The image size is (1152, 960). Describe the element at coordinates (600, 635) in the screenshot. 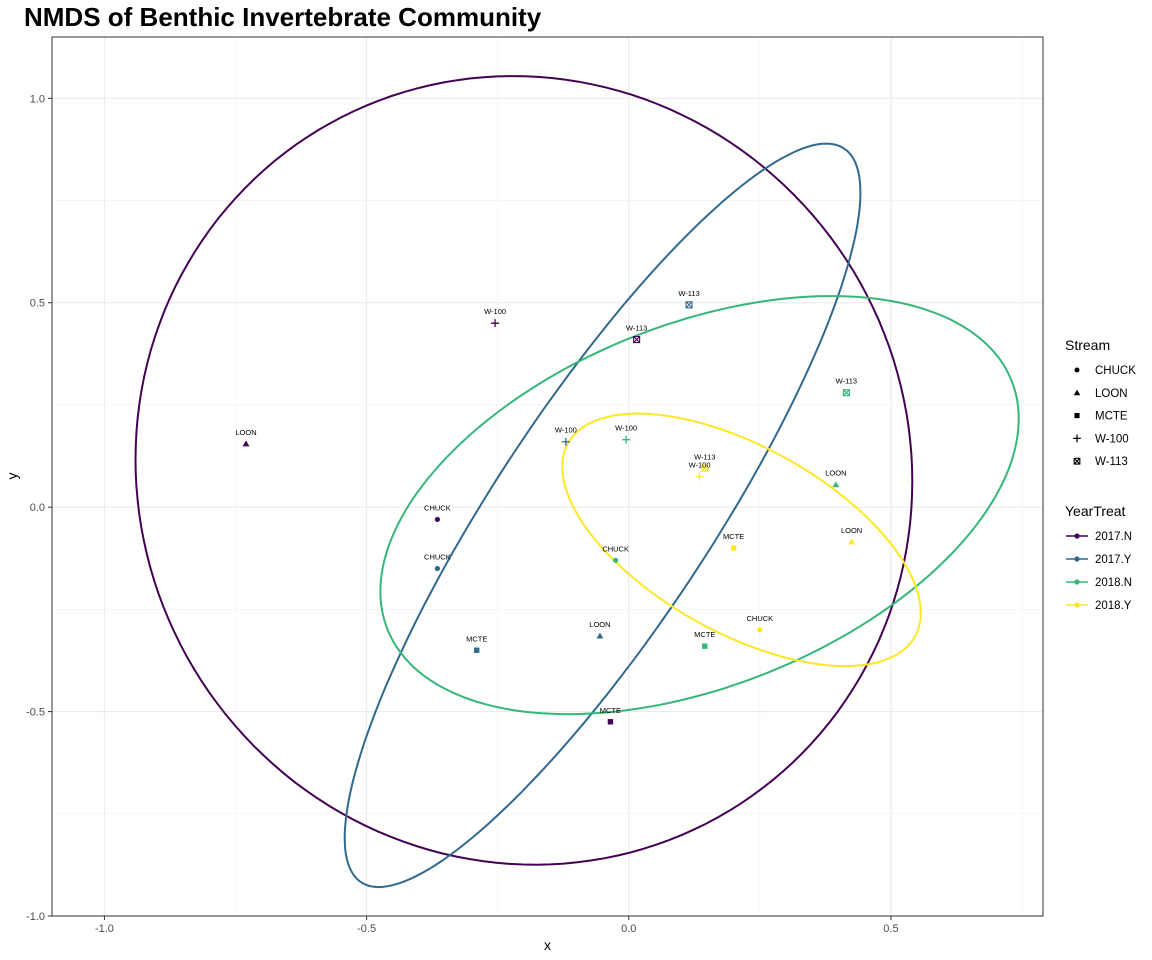

I see `point-loon-2017-Y` at that location.